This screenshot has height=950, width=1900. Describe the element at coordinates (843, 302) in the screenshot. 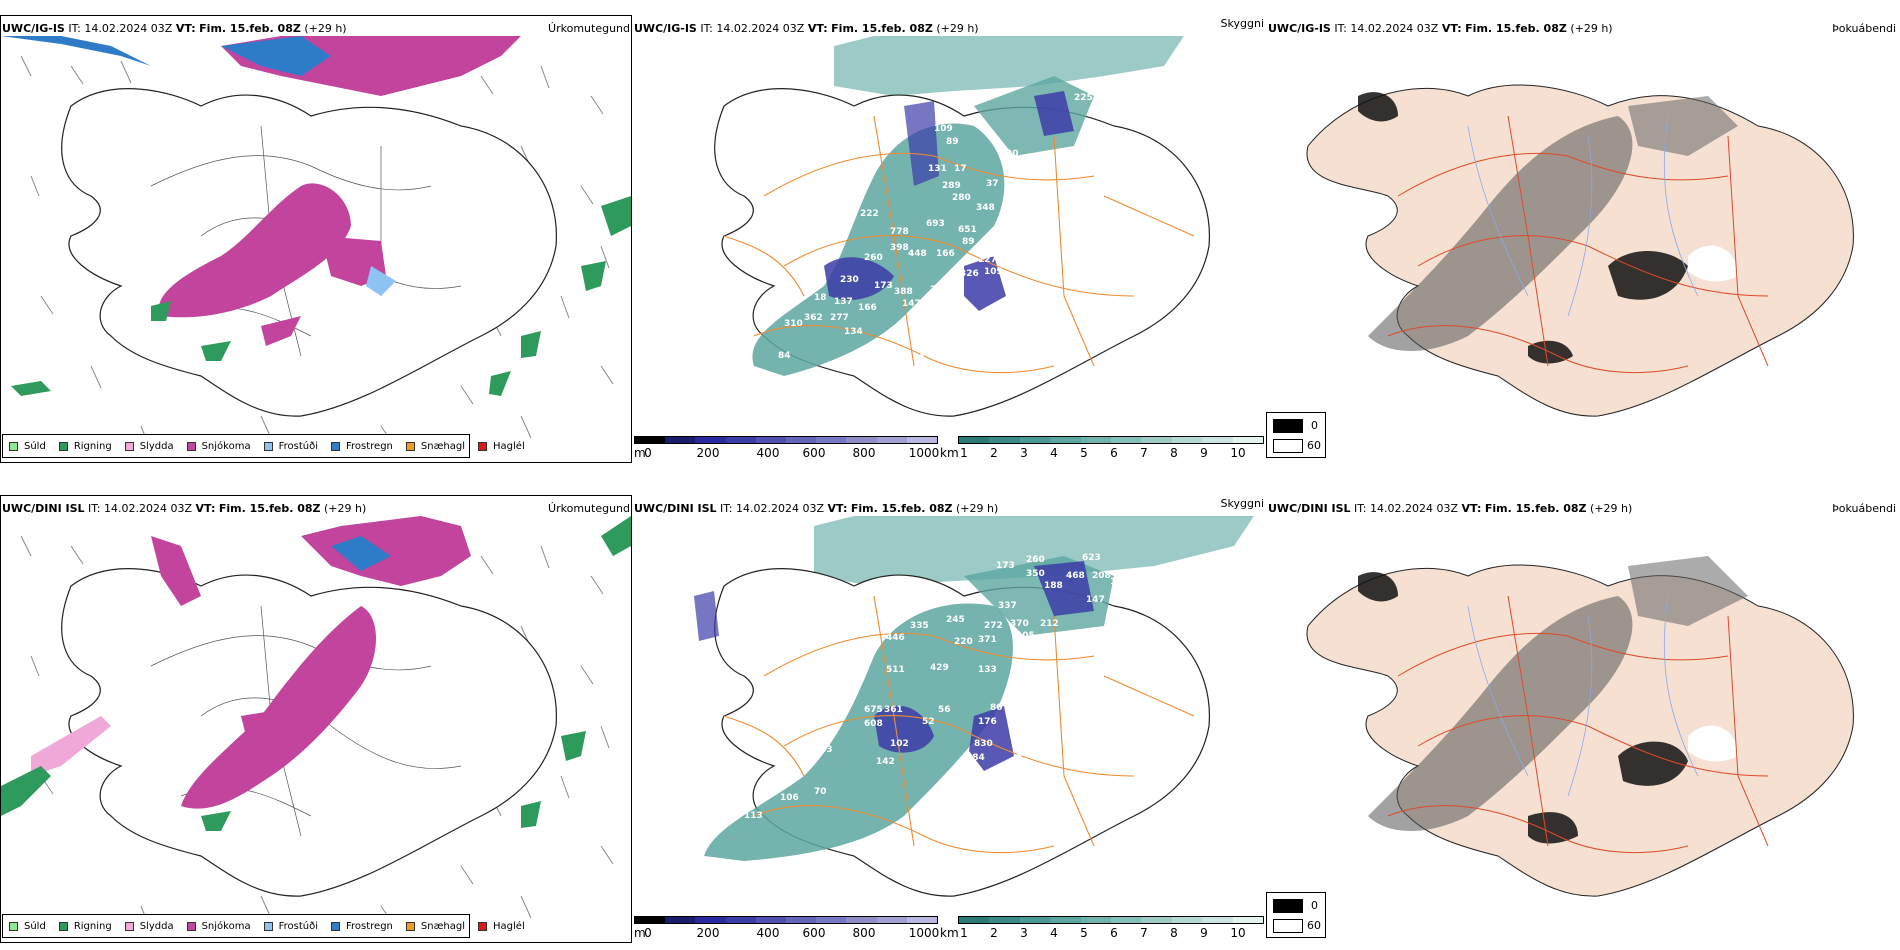

I see `vis-label: 137` at that location.